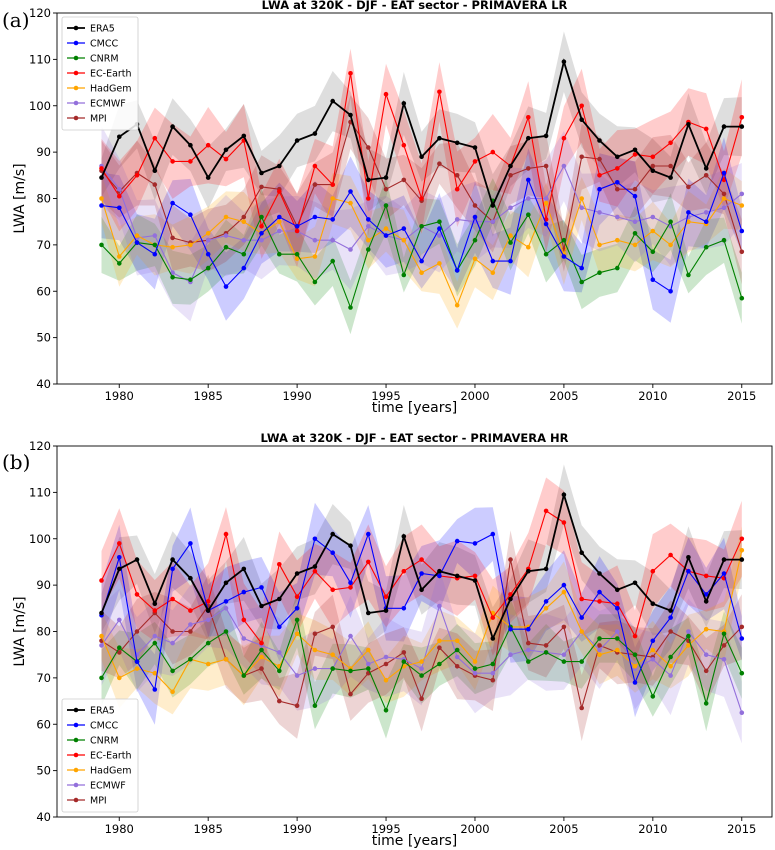 This screenshot has height=850, width=775. I want to click on x-tick-label: 1995, so click(385, 396).